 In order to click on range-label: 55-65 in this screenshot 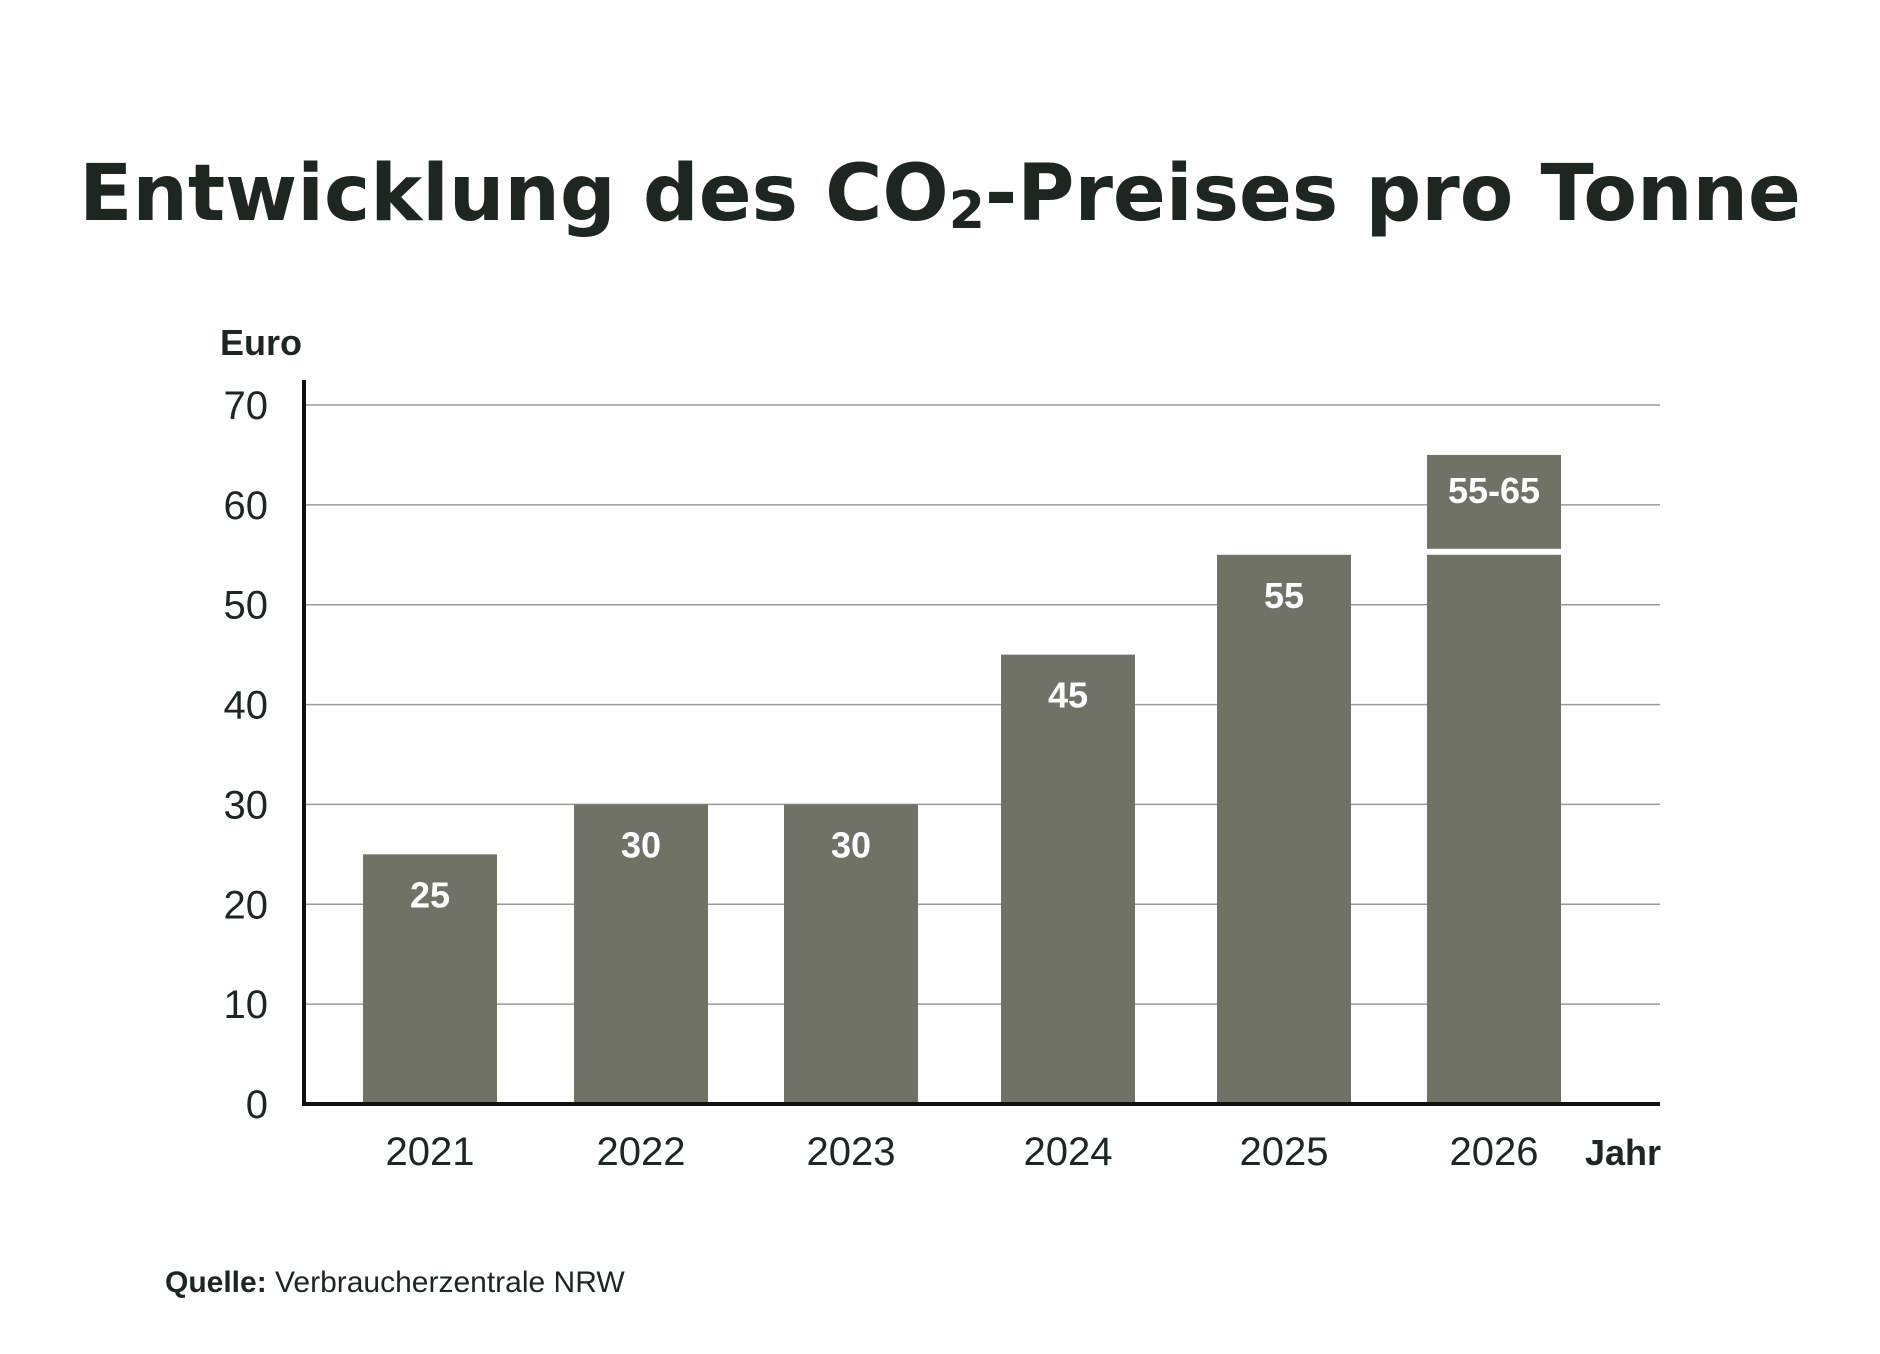, I will do `click(1494, 490)`.